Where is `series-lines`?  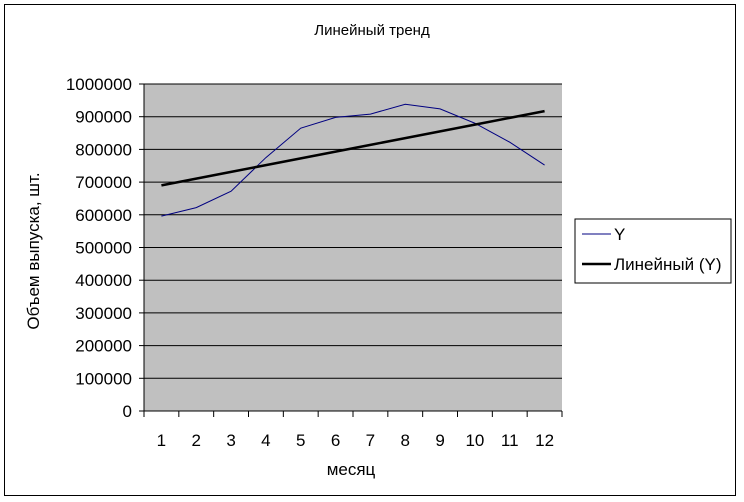 series-lines is located at coordinates (353, 160).